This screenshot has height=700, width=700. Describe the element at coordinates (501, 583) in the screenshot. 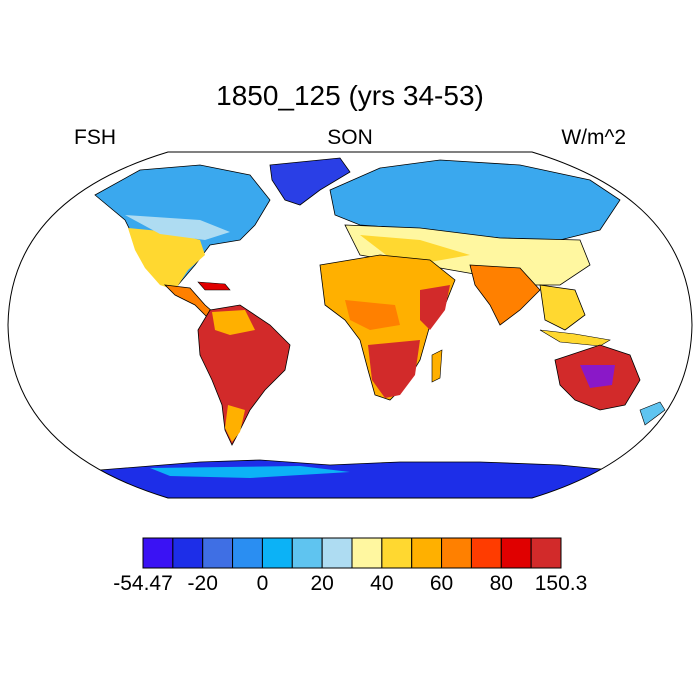

I see `colorbar-tick-label: 80` at that location.